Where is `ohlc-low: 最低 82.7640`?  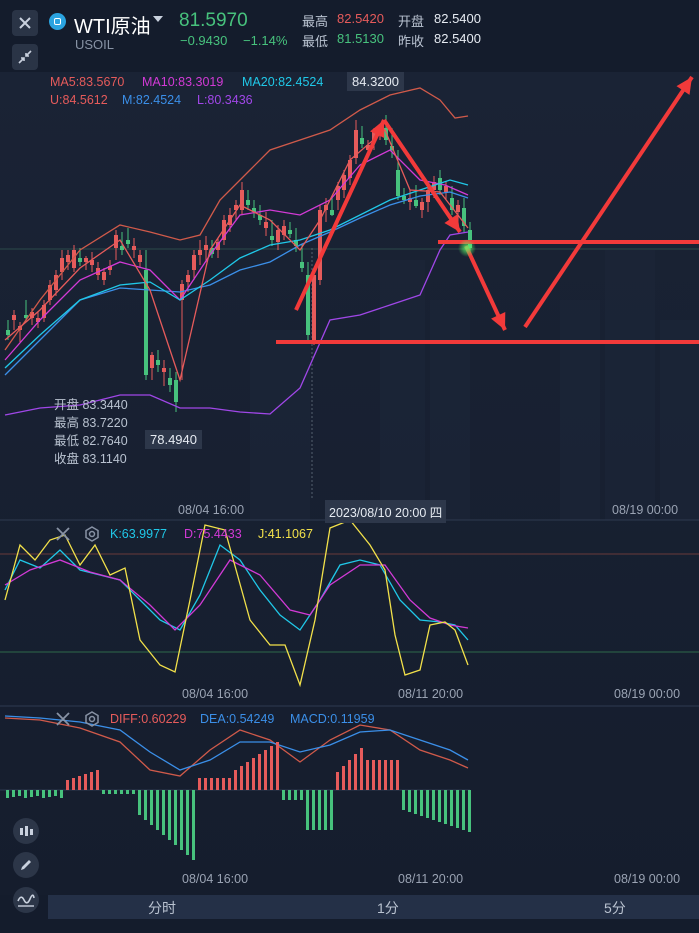
ohlc-low: 最低 82.7640 is located at coordinates (91, 441).